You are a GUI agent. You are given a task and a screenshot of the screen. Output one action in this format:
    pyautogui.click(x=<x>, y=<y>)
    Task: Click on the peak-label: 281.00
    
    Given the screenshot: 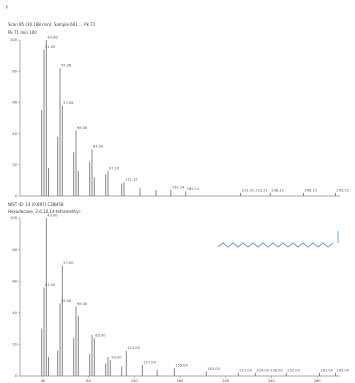 What is the action you would take?
    pyautogui.click(x=326, y=370)
    